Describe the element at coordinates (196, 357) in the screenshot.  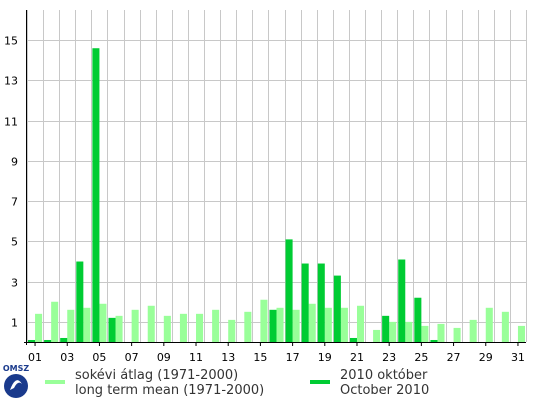
I see `x-tick-label: 11` at that location.